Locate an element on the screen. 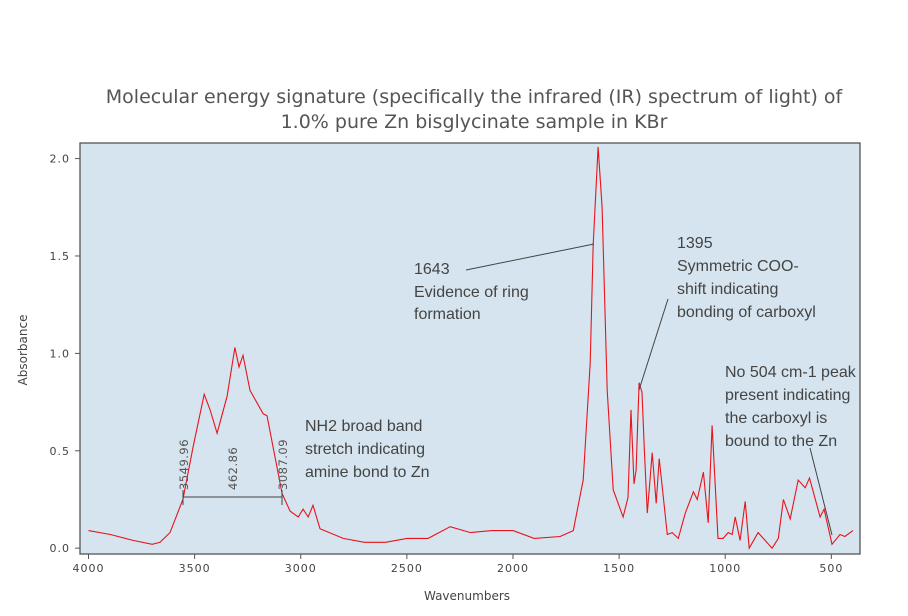 Image resolution: width=908 pixels, height=616 pixels. bracket-label-start: 3549.96 is located at coordinates (184, 464).